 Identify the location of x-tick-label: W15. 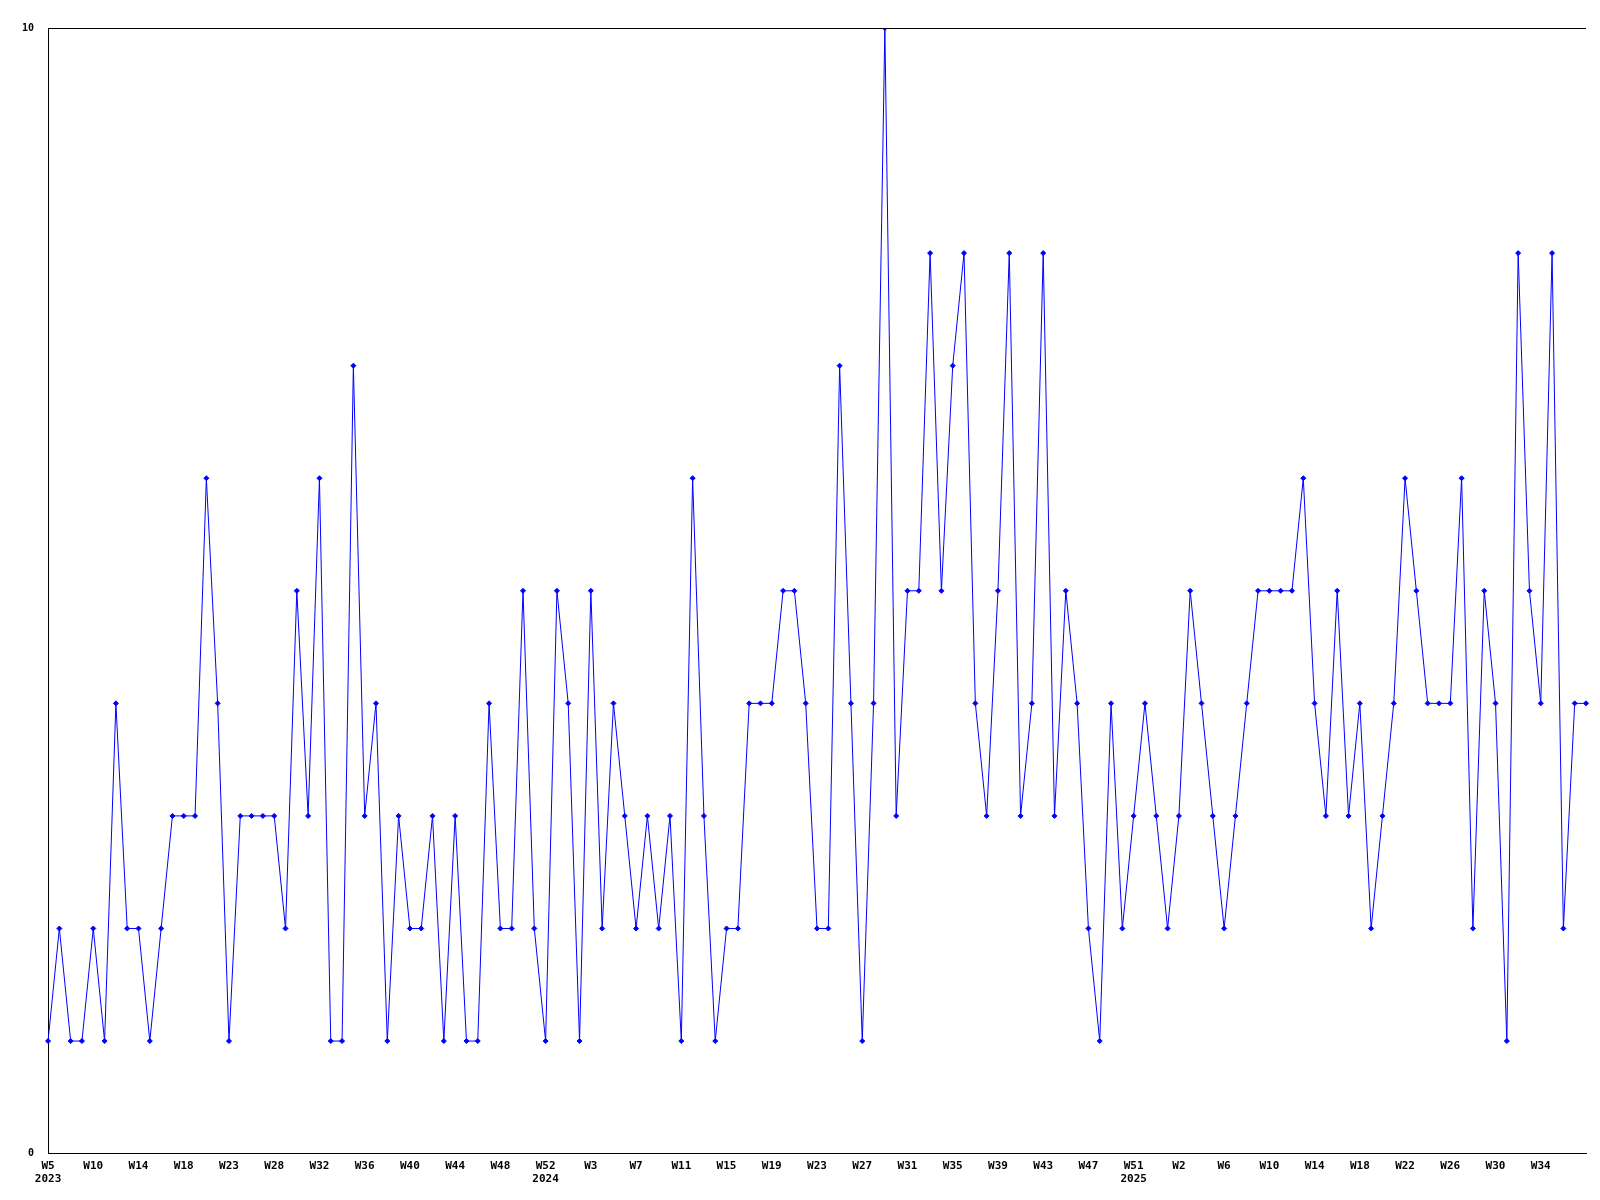
(726, 1166).